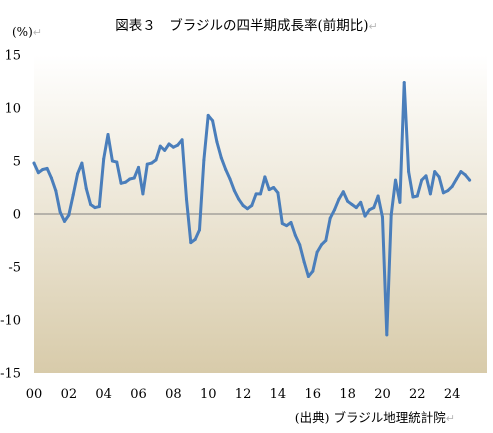 The image size is (493, 433). I want to click on y-tick-label: 5, so click(17, 162).